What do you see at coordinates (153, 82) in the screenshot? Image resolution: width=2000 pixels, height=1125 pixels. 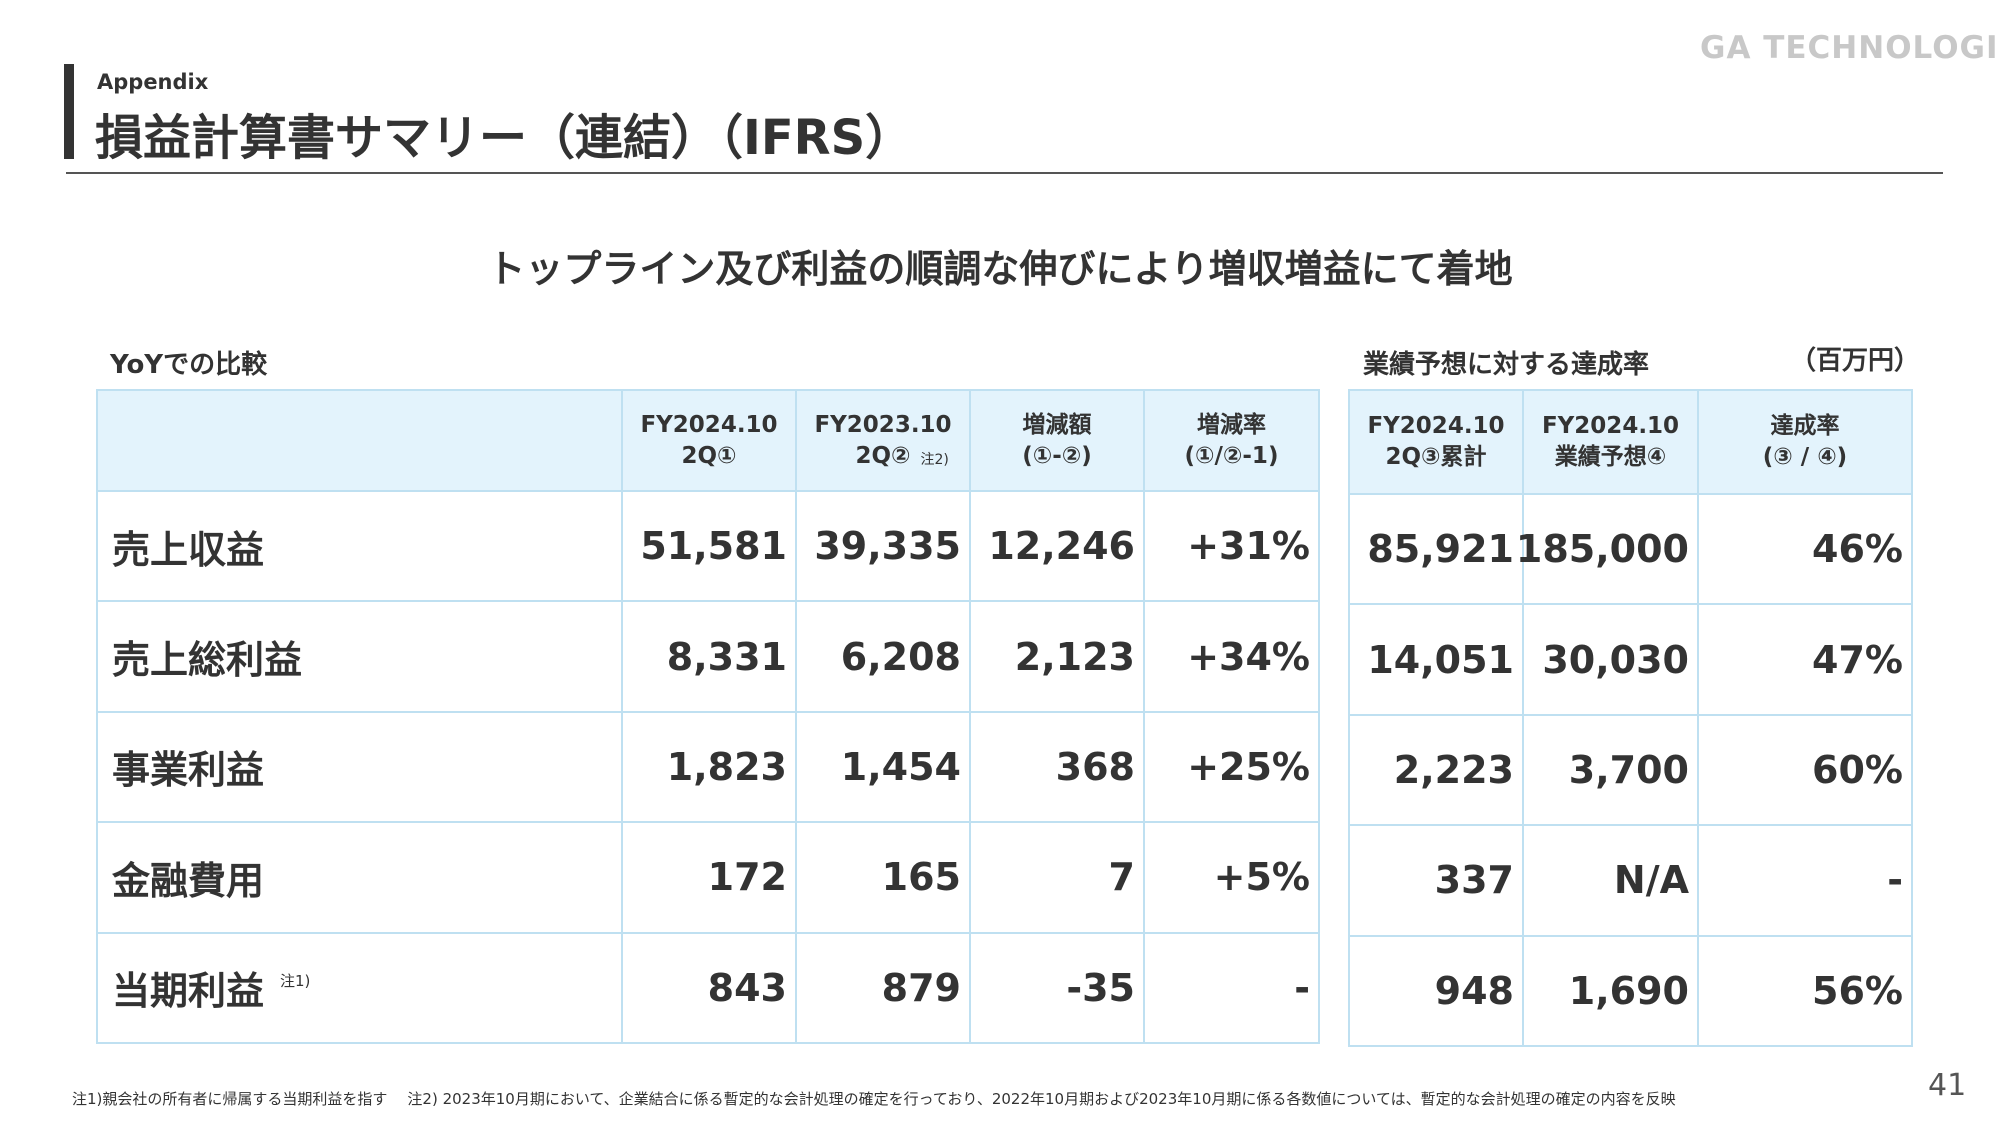 I see `section-label: Appendix` at bounding box center [153, 82].